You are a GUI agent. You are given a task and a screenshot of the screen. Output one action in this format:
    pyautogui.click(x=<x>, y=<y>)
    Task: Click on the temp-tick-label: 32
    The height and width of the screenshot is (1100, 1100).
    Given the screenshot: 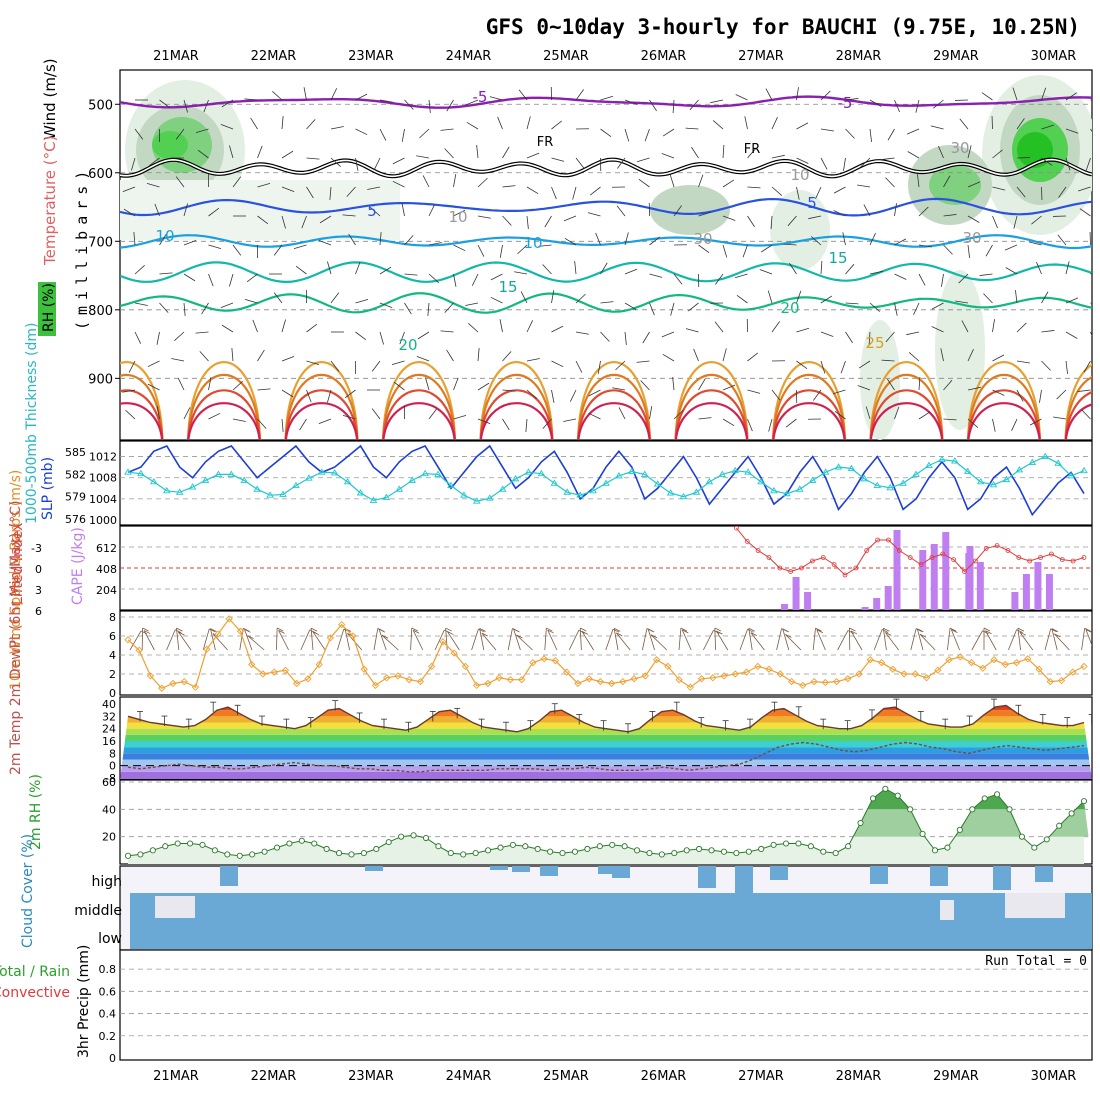 What is the action you would take?
    pyautogui.click(x=109, y=716)
    